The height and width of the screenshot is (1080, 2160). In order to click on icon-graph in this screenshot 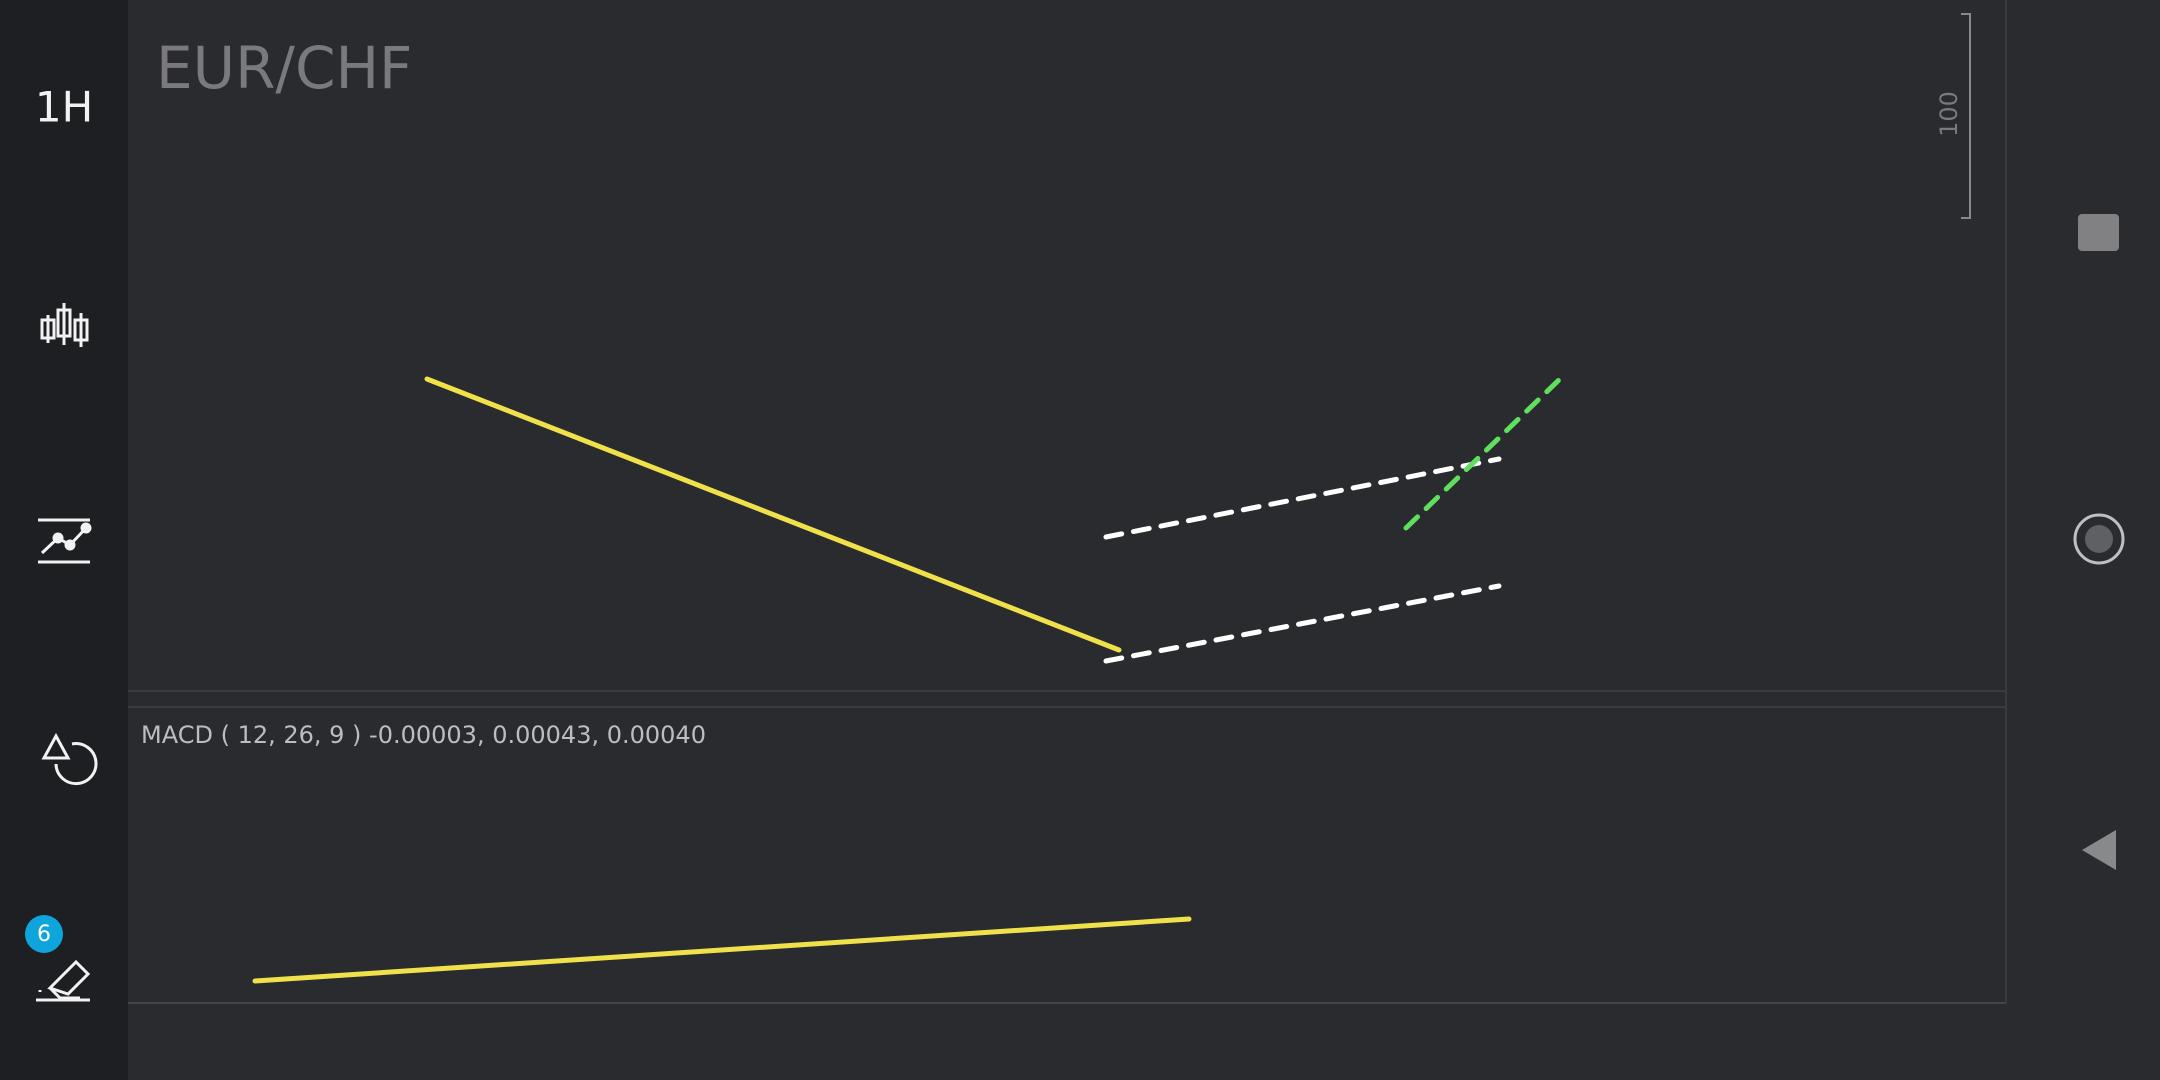, I will do `click(64, 540)`.